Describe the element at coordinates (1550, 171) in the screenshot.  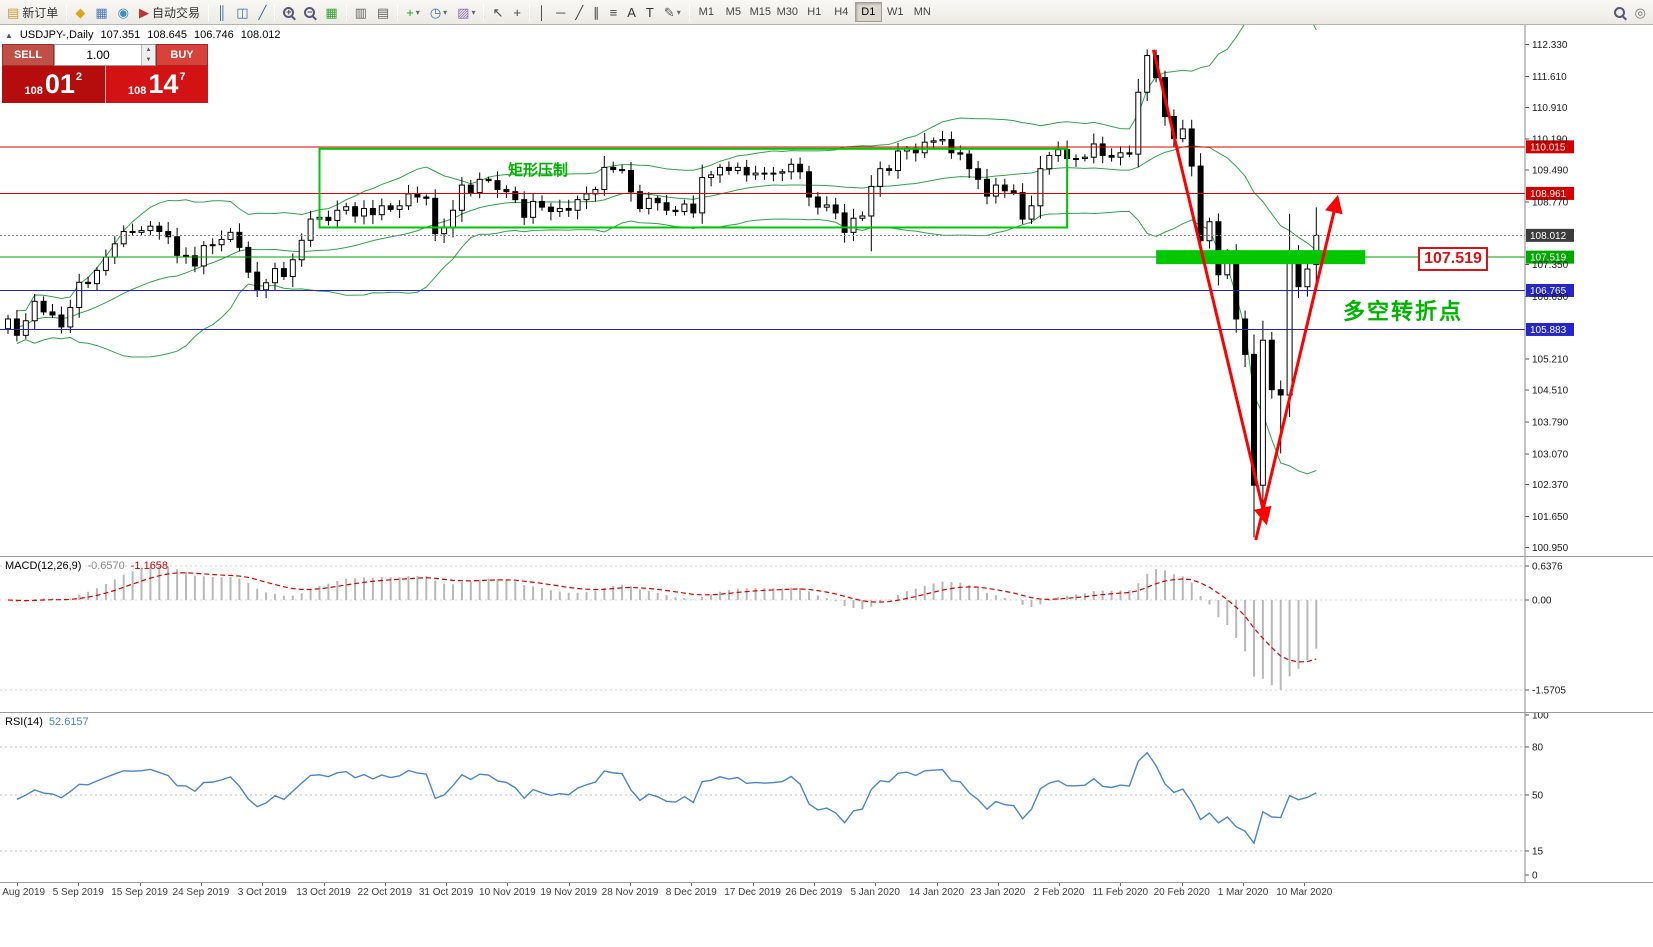
I see `svg-text: 109.490` at that location.